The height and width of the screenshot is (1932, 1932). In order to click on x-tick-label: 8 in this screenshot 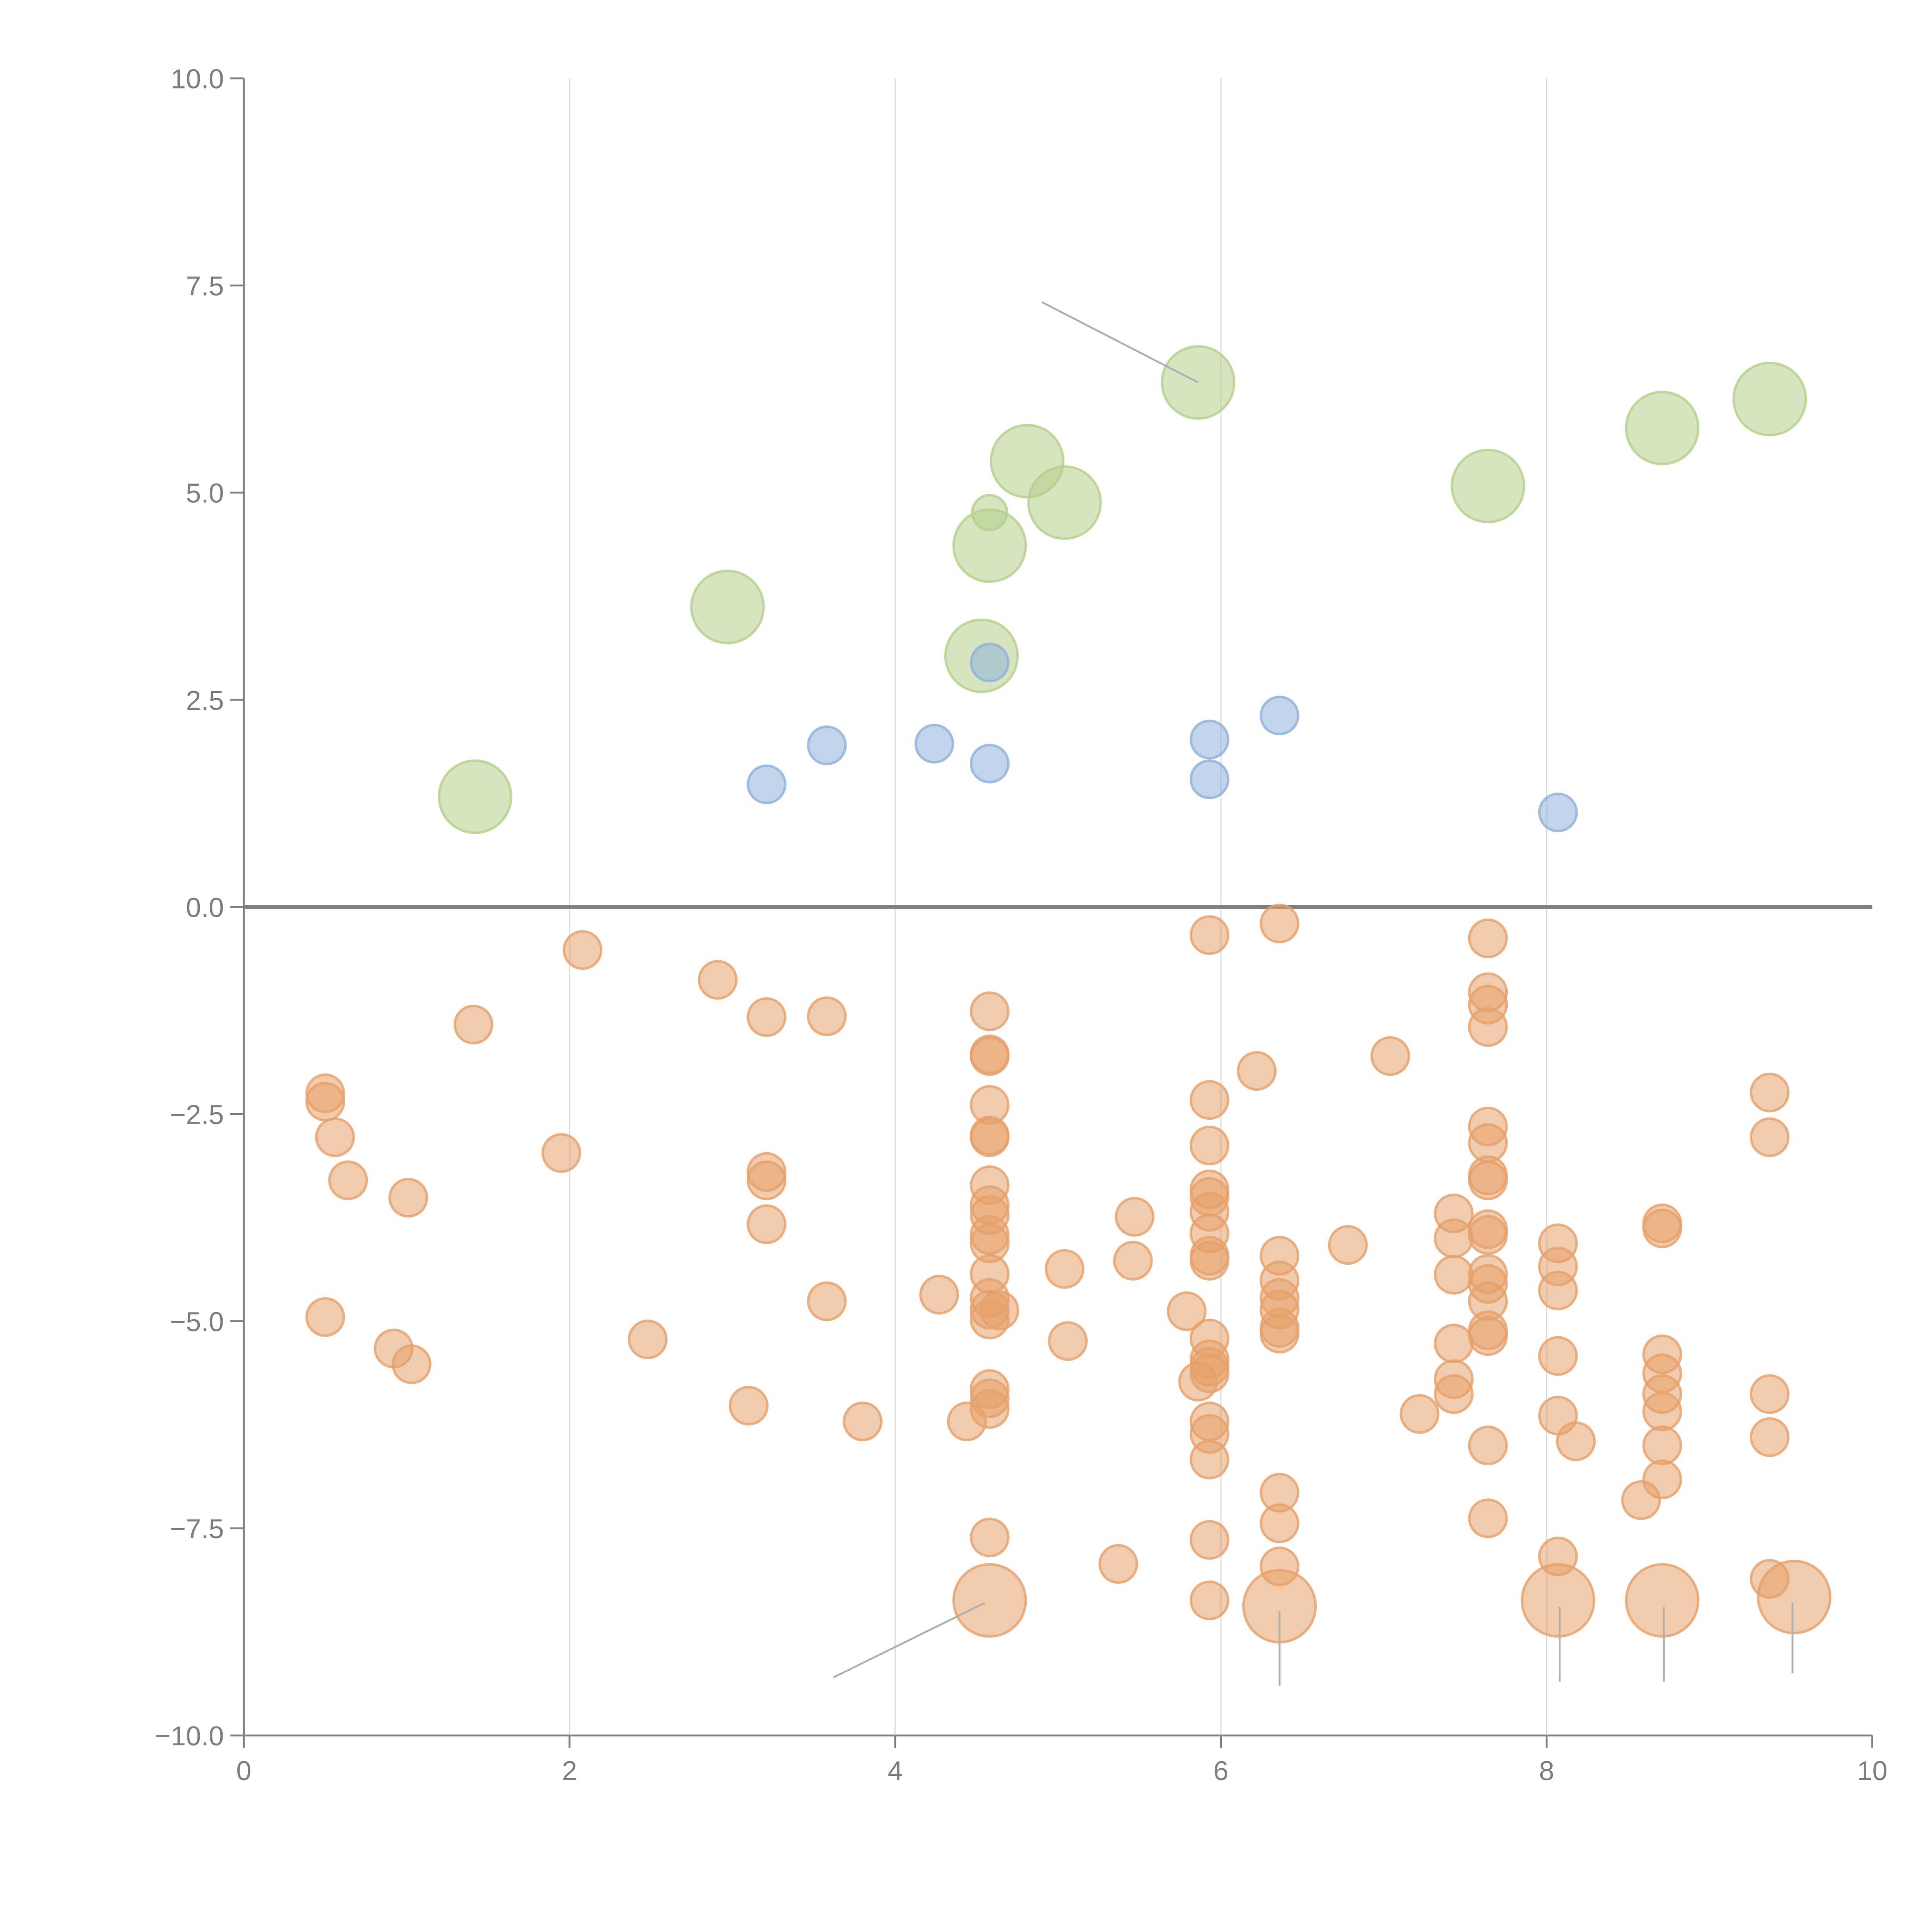, I will do `click(1547, 1771)`.